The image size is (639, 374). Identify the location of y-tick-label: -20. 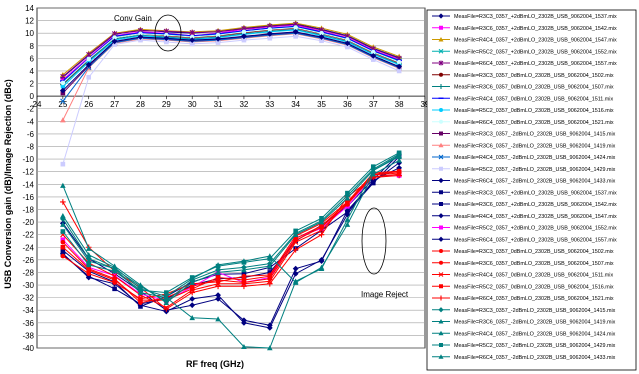
(28, 222).